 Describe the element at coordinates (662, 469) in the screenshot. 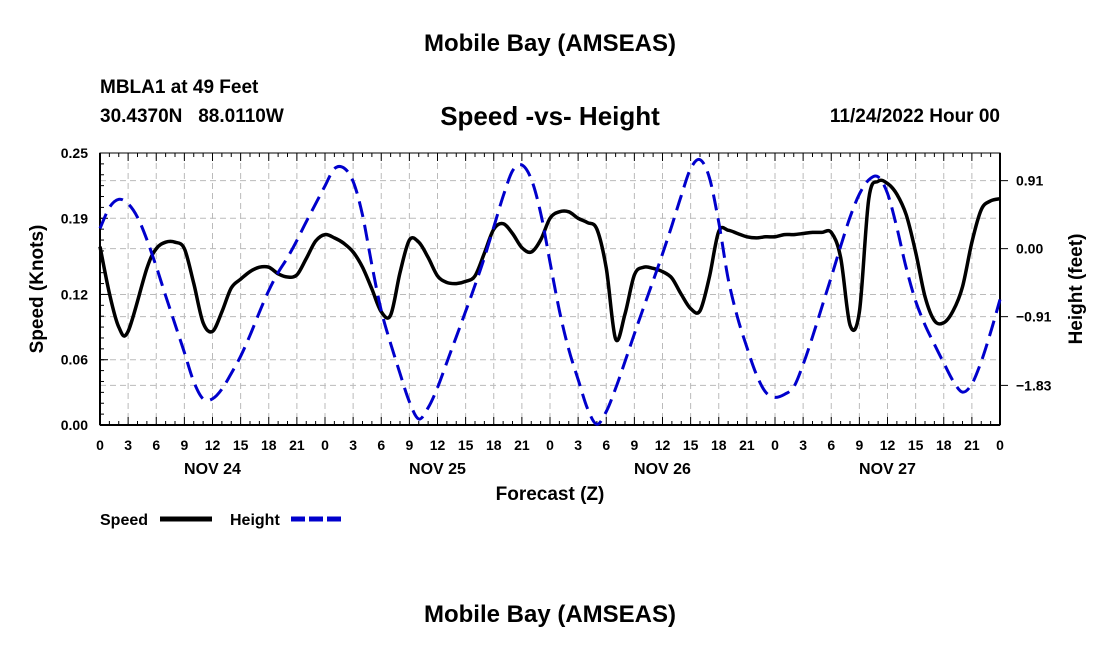

I see `day-label: NOV 26` at that location.